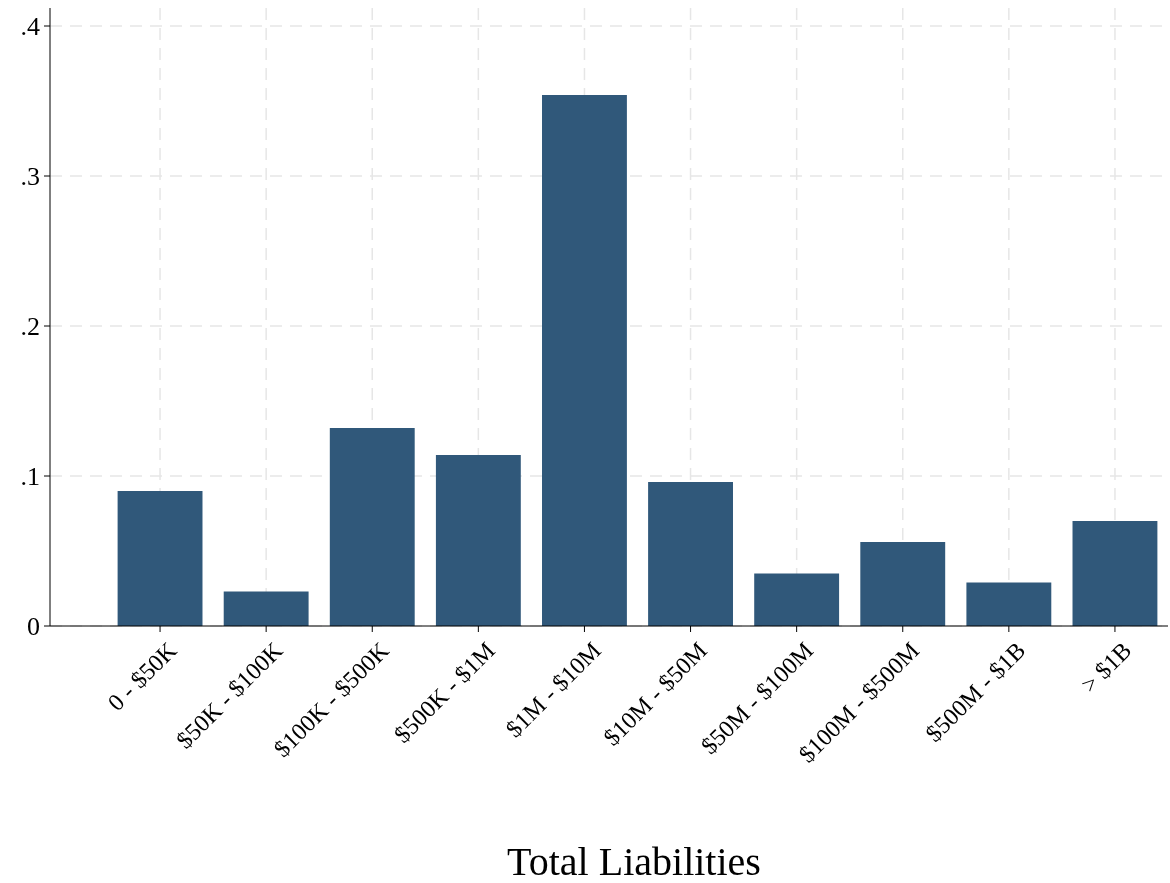  What do you see at coordinates (30, 327) in the screenshot?
I see `y-tick-label: .2` at bounding box center [30, 327].